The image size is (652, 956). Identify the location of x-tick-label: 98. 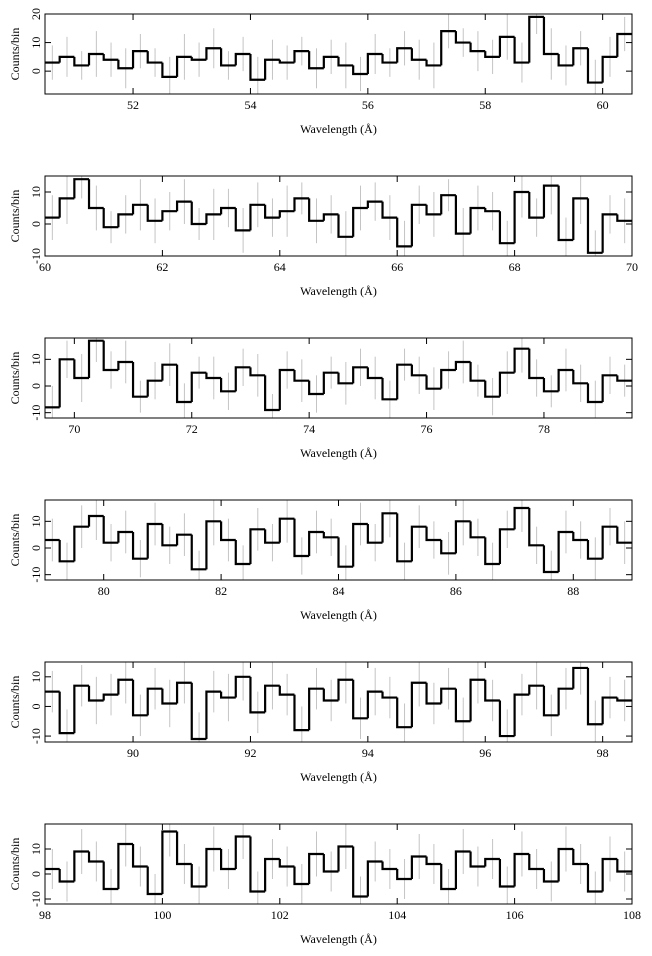
(45, 915).